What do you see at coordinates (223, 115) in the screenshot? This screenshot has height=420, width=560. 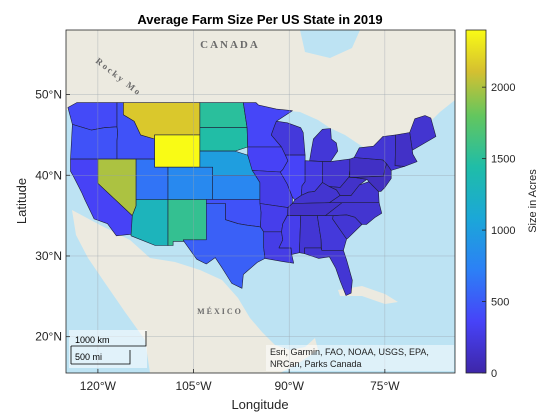 I see `state-nd` at bounding box center [223, 115].